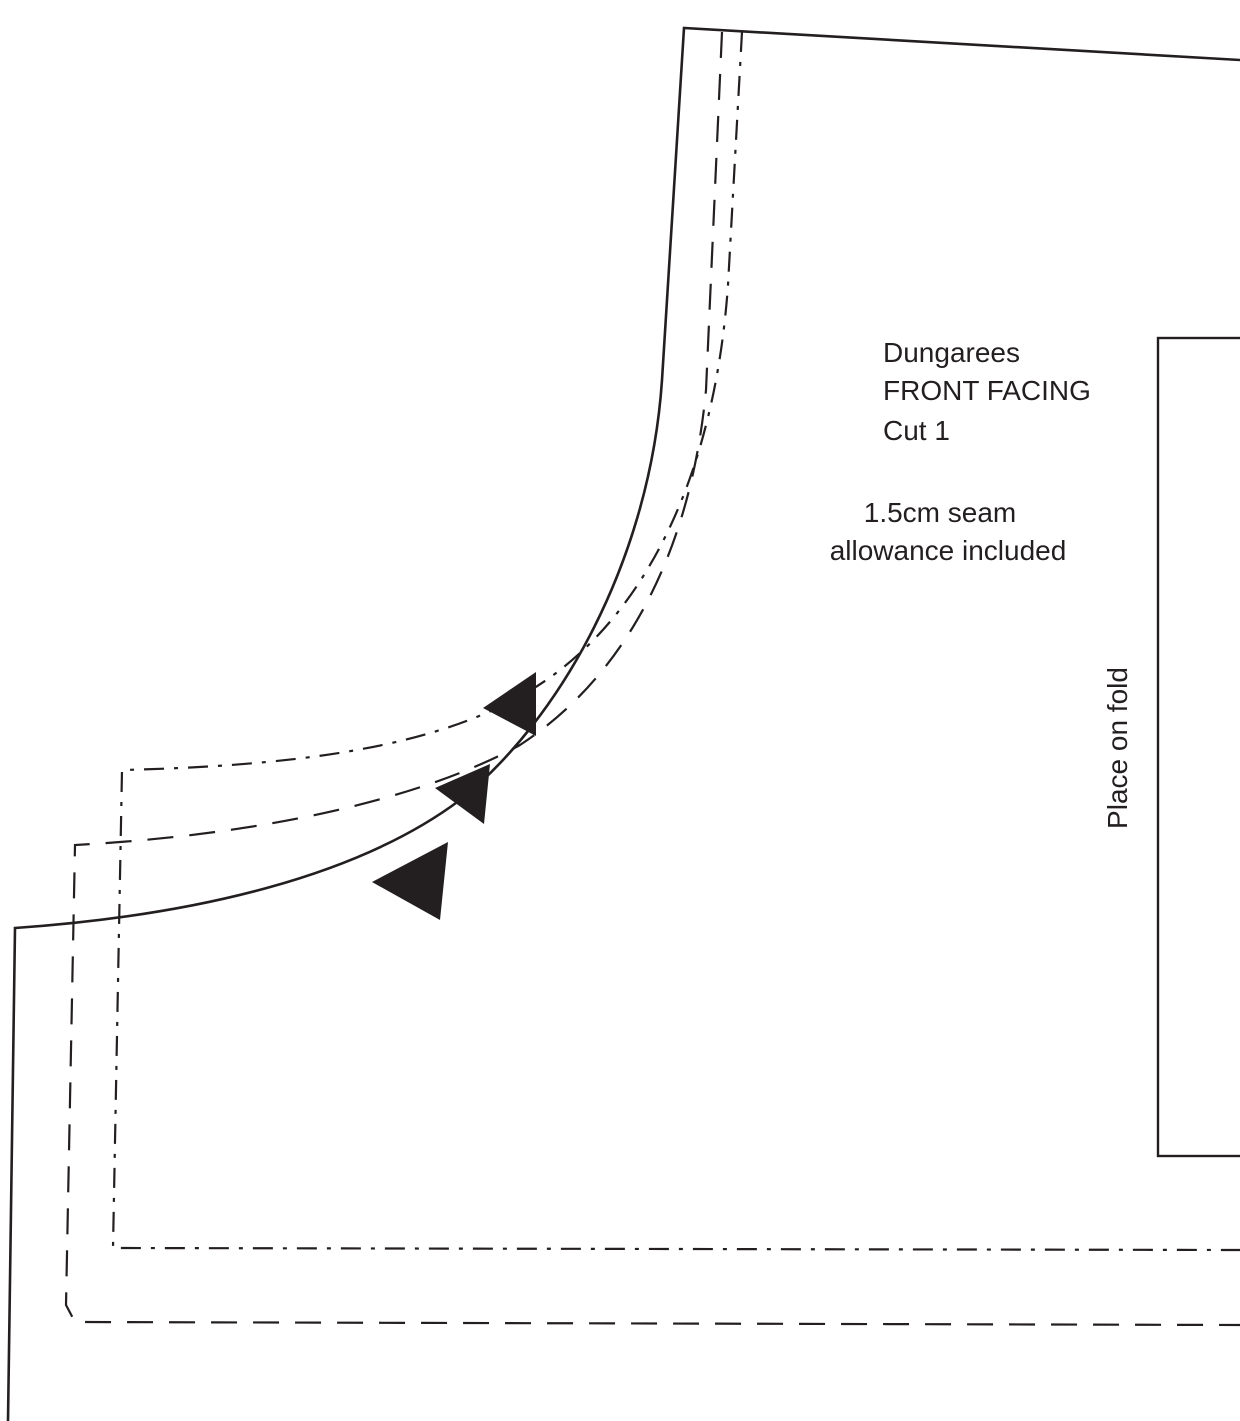  Describe the element at coordinates (940, 512) in the screenshot. I see `seam-note-line-1: 1.5cm seam` at that location.